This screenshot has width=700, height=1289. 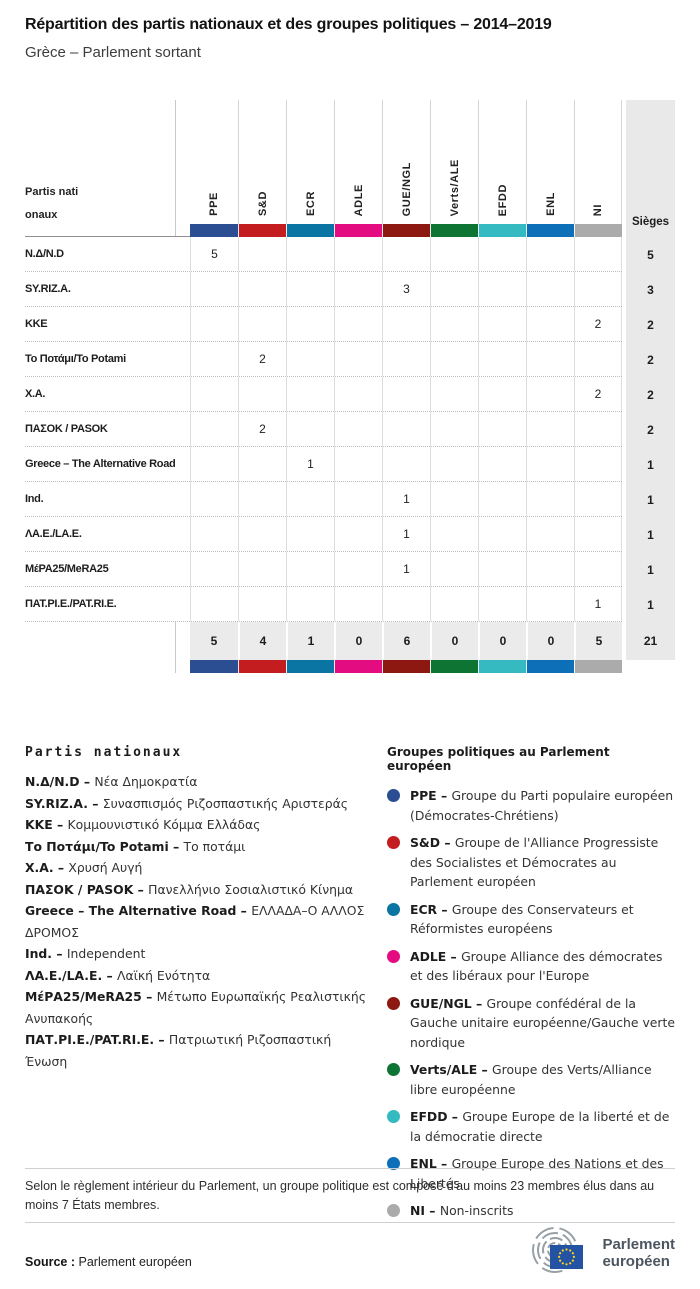 I want to click on group-abbr: NI –, so click(x=425, y=1210).